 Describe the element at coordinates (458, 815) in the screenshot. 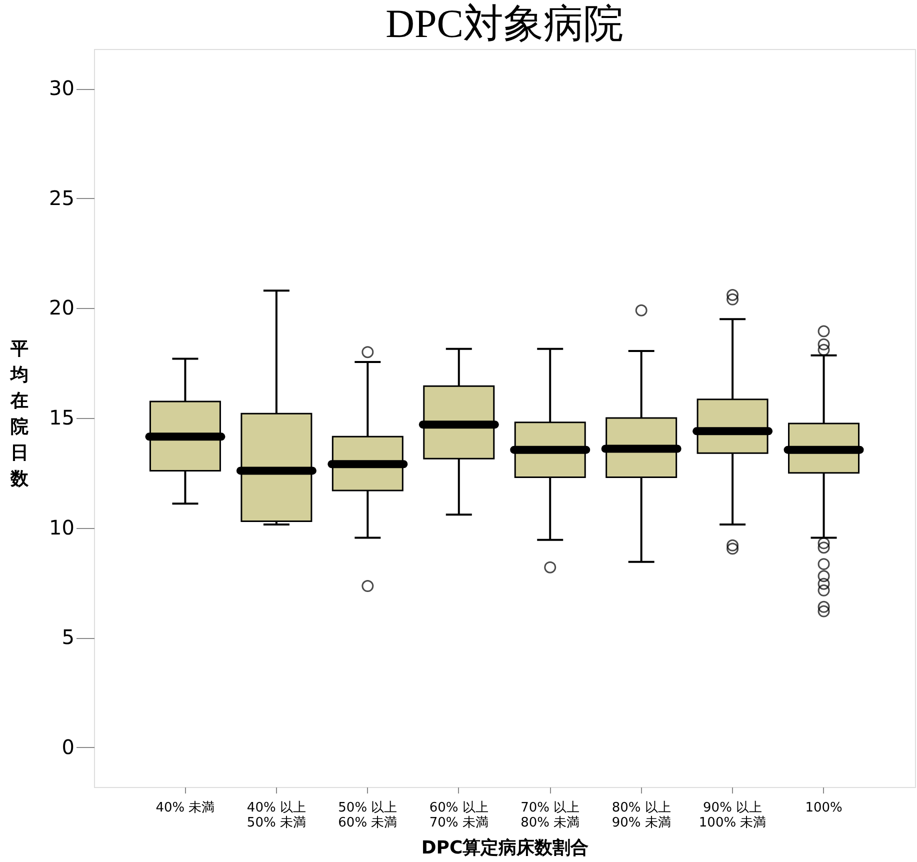

I see `x-tick-label: 60% 以上 70% 未満` at that location.